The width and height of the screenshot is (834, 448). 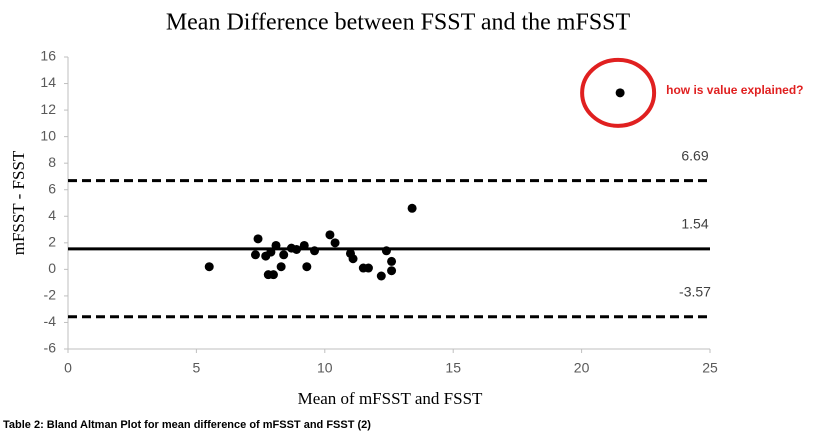 I want to click on annotation-circle, so click(x=618, y=92).